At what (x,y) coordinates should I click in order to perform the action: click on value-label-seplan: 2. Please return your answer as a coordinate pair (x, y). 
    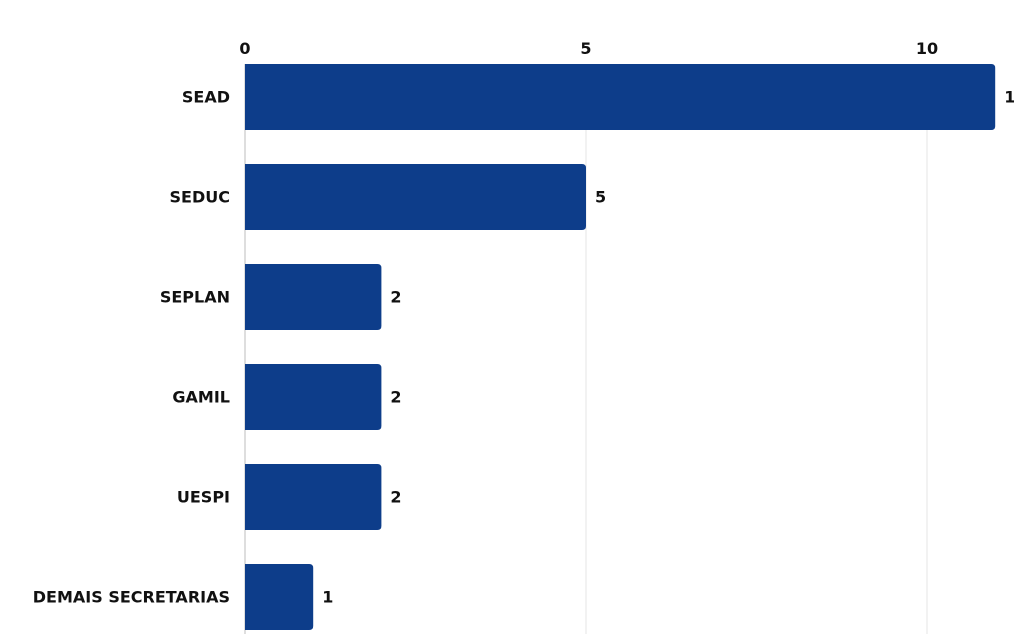
    Looking at the image, I should click on (395, 297).